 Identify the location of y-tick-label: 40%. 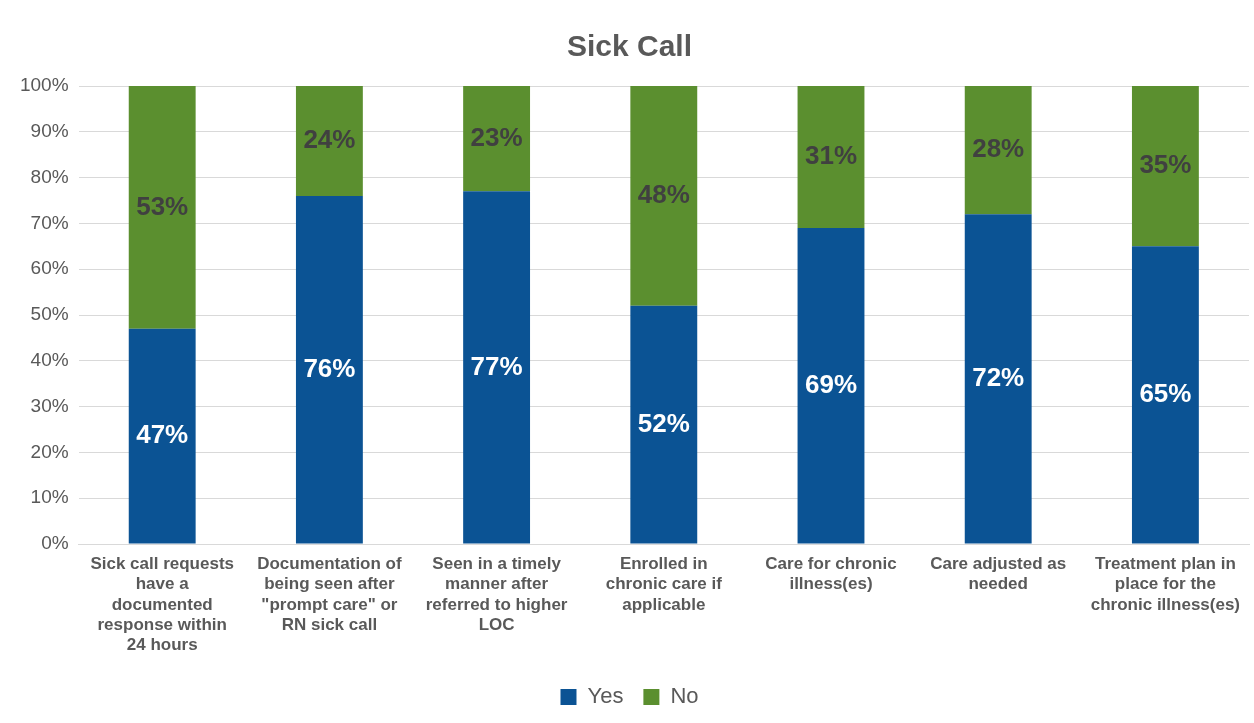
(49, 360).